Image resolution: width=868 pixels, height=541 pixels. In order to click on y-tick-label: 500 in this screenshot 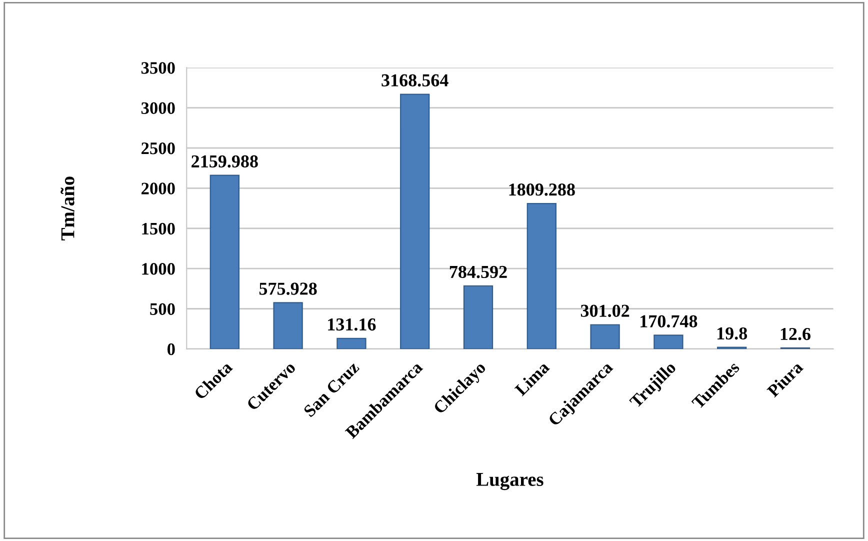, I will do `click(162, 309)`.